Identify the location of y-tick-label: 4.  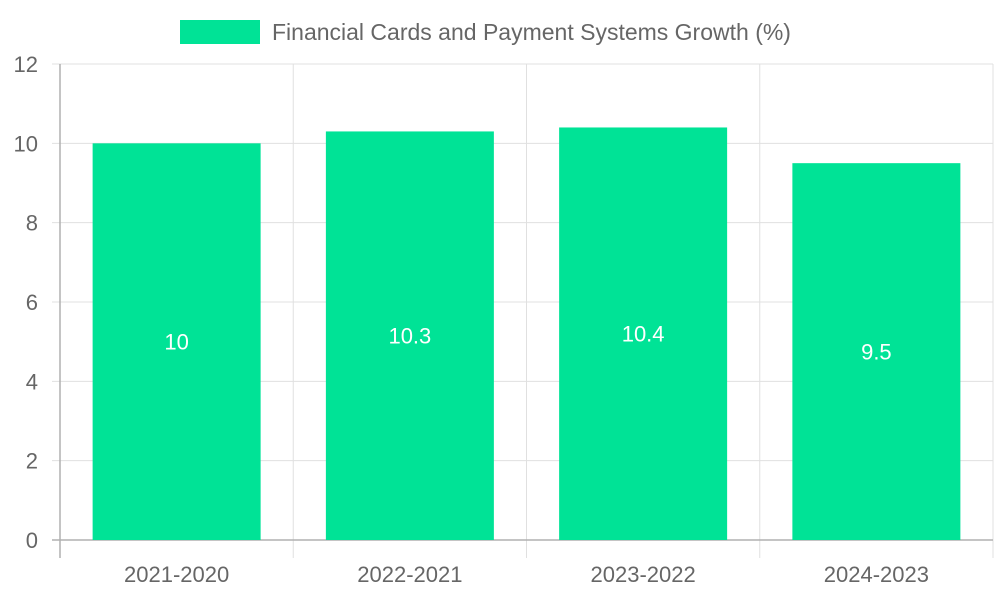
(32, 381).